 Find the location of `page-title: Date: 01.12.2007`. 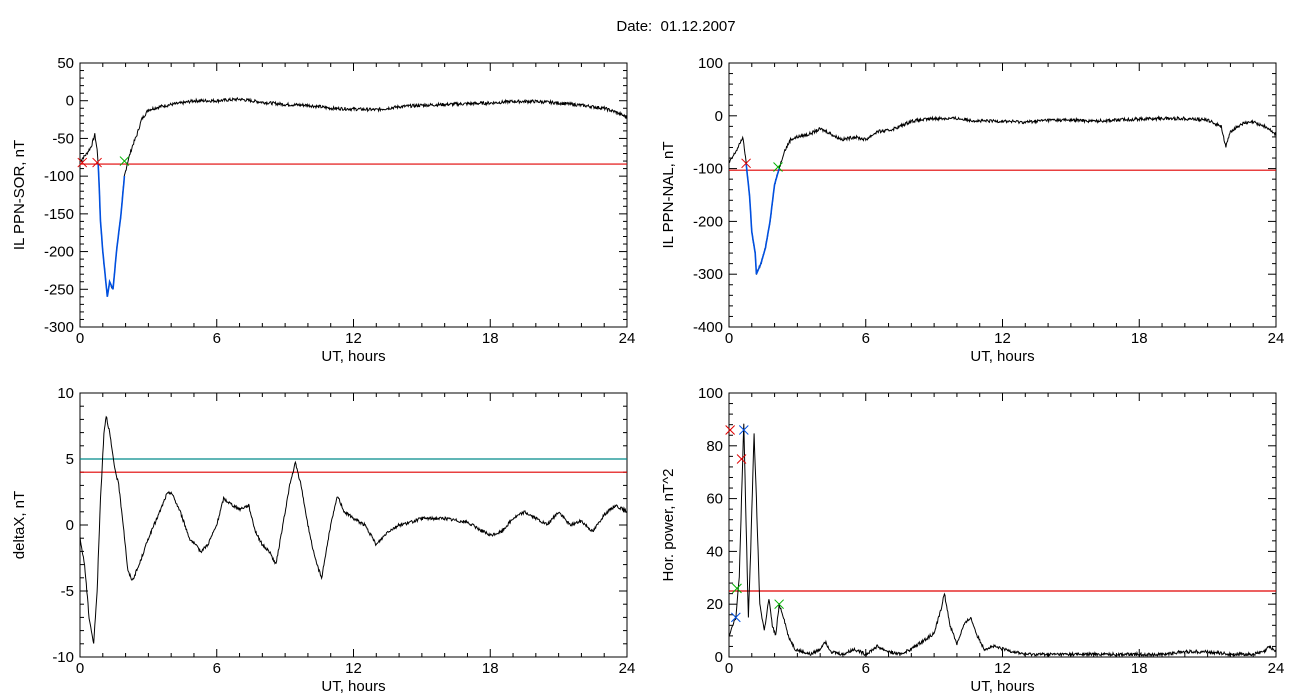

page-title: Date: 01.12.2007 is located at coordinates (650, 26).